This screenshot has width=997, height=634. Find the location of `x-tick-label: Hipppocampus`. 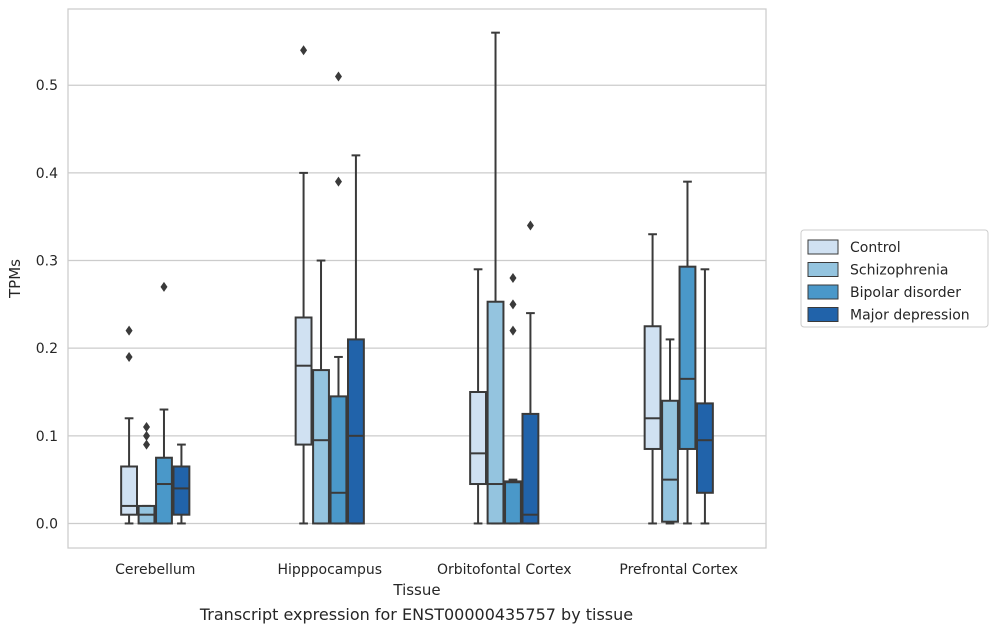

x-tick-label: Hipppocampus is located at coordinates (329, 570).